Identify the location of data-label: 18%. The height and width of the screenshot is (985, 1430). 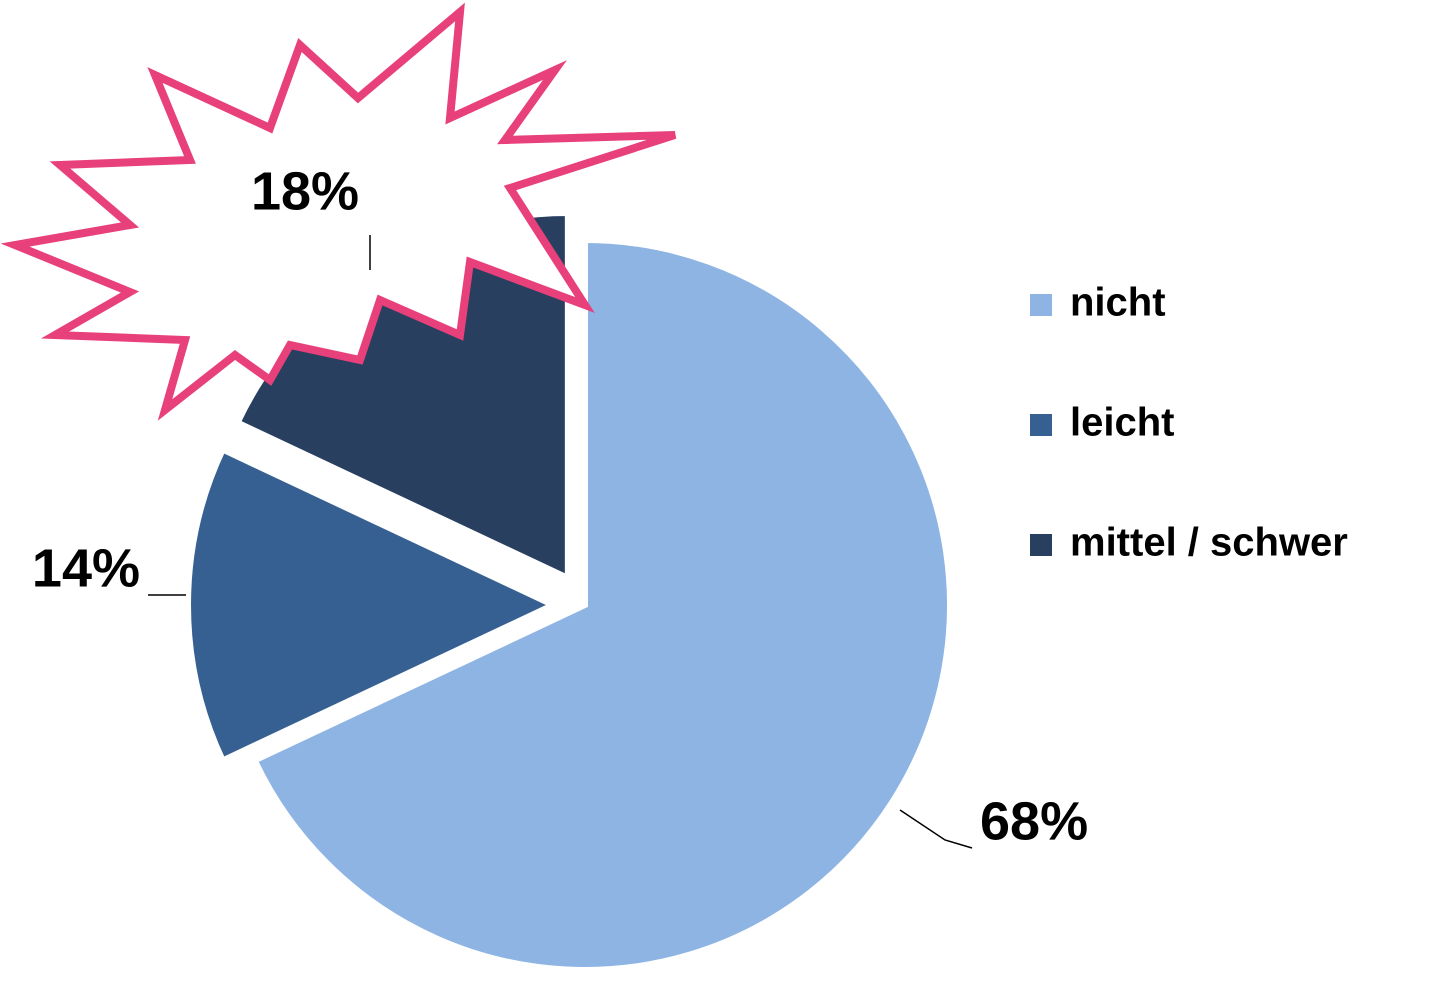
(305, 191).